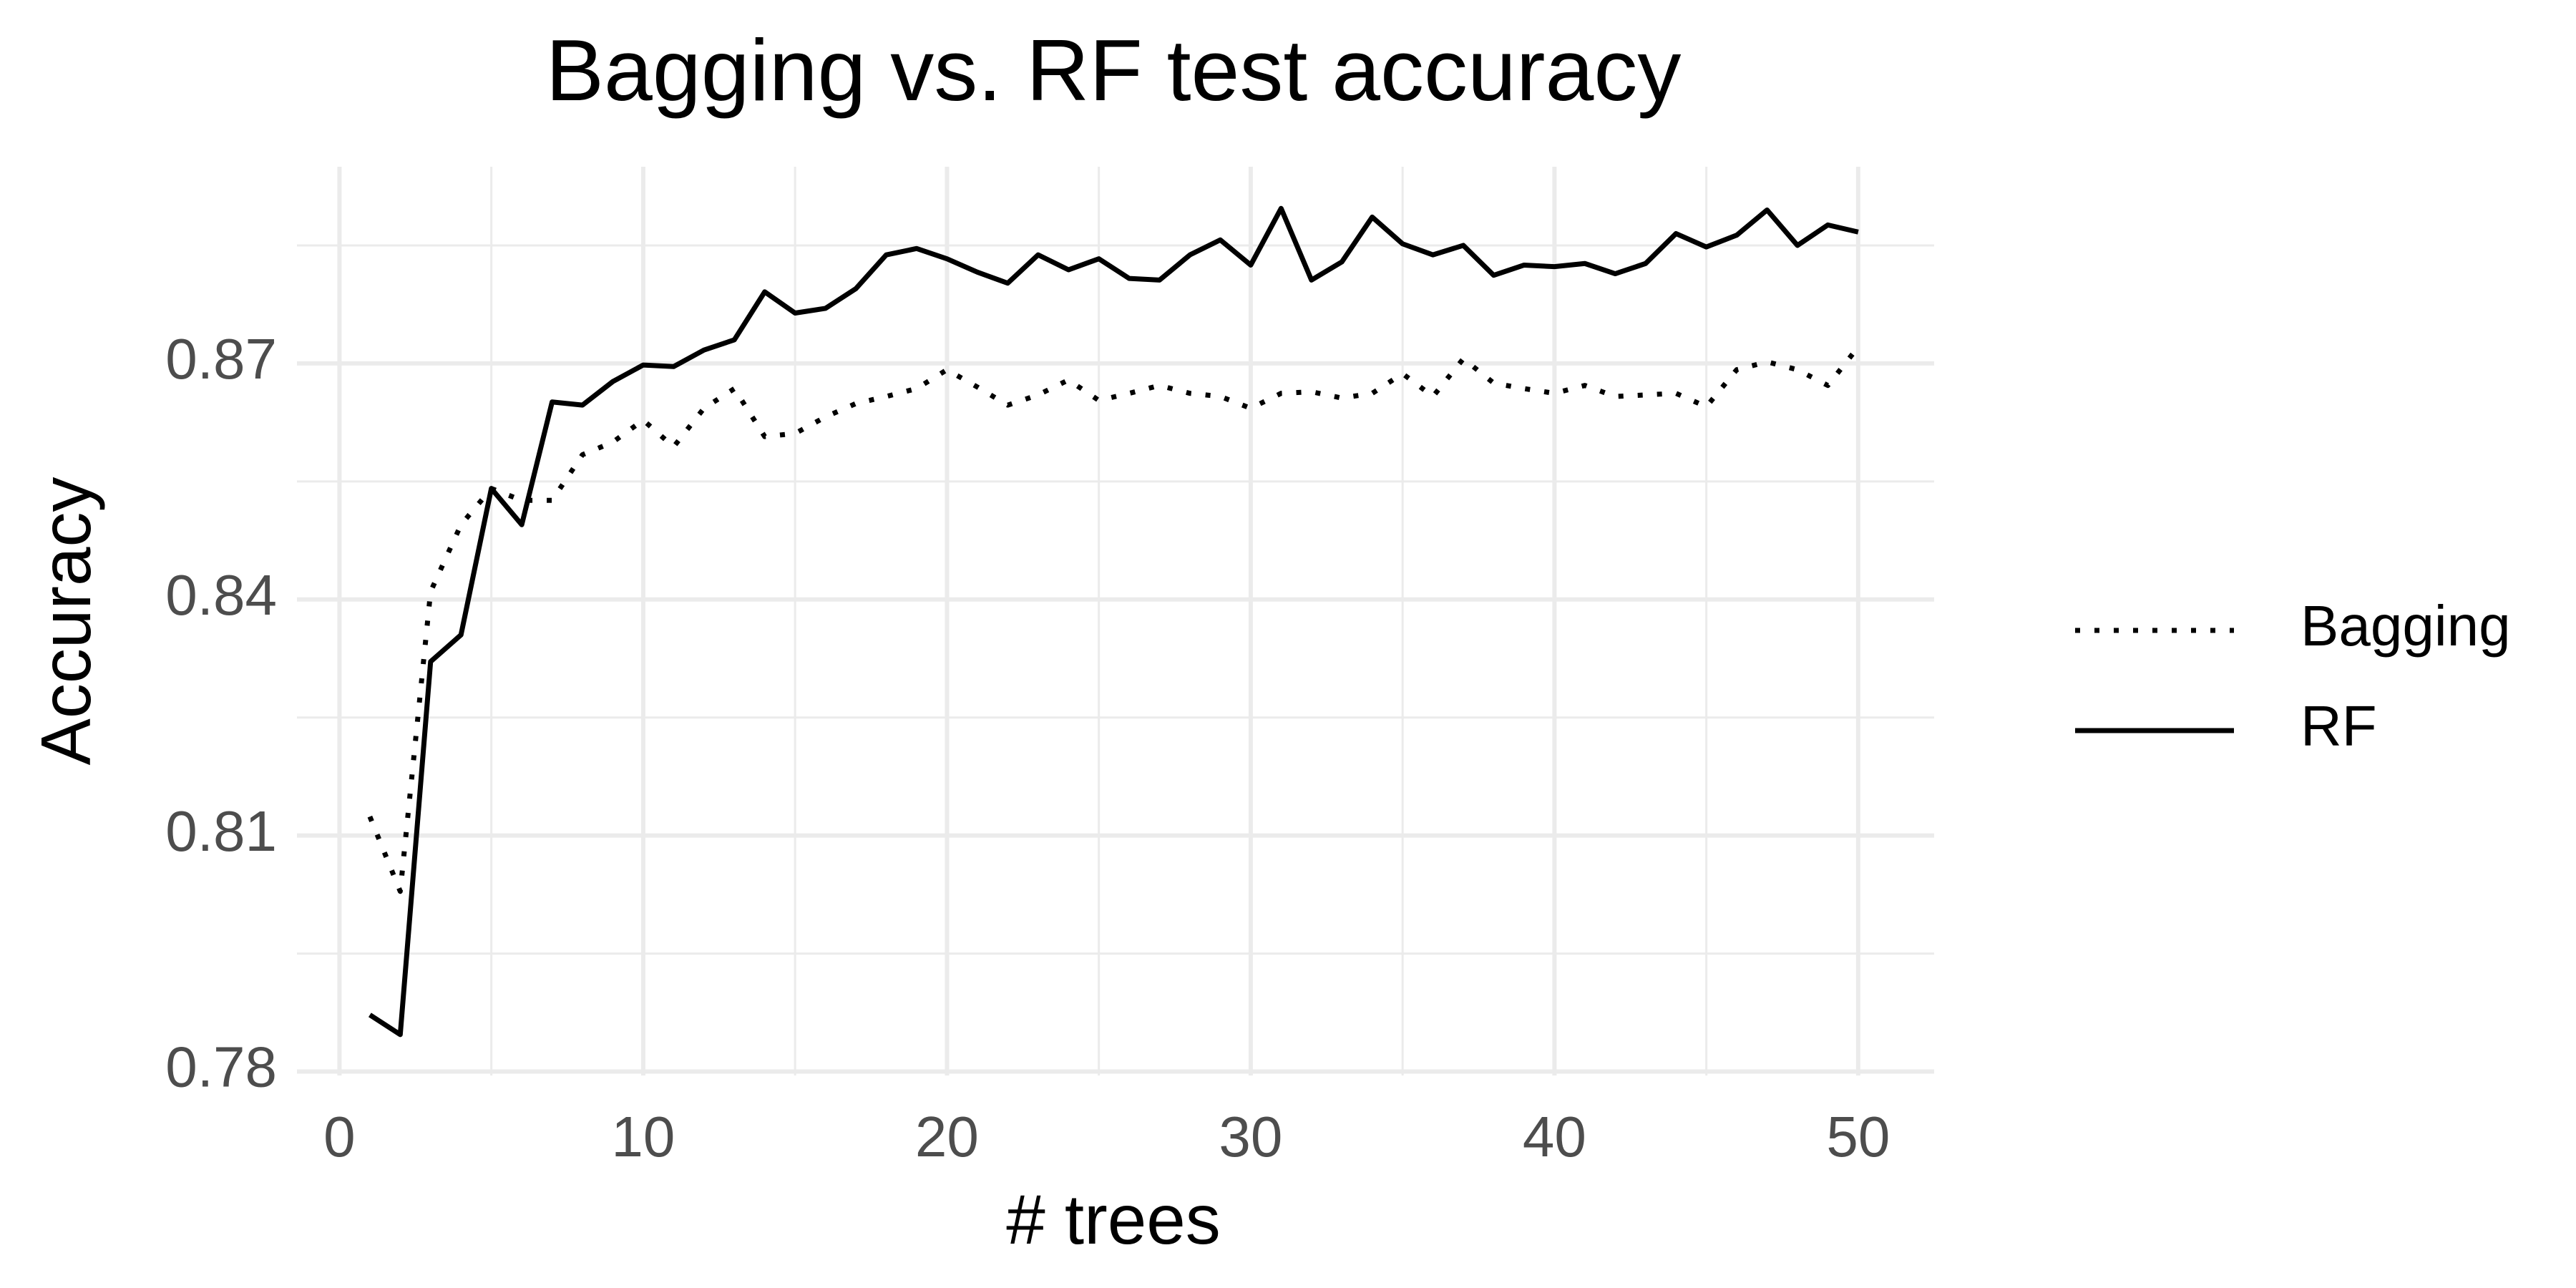  I want to click on legend-label: RF, so click(2339, 726).